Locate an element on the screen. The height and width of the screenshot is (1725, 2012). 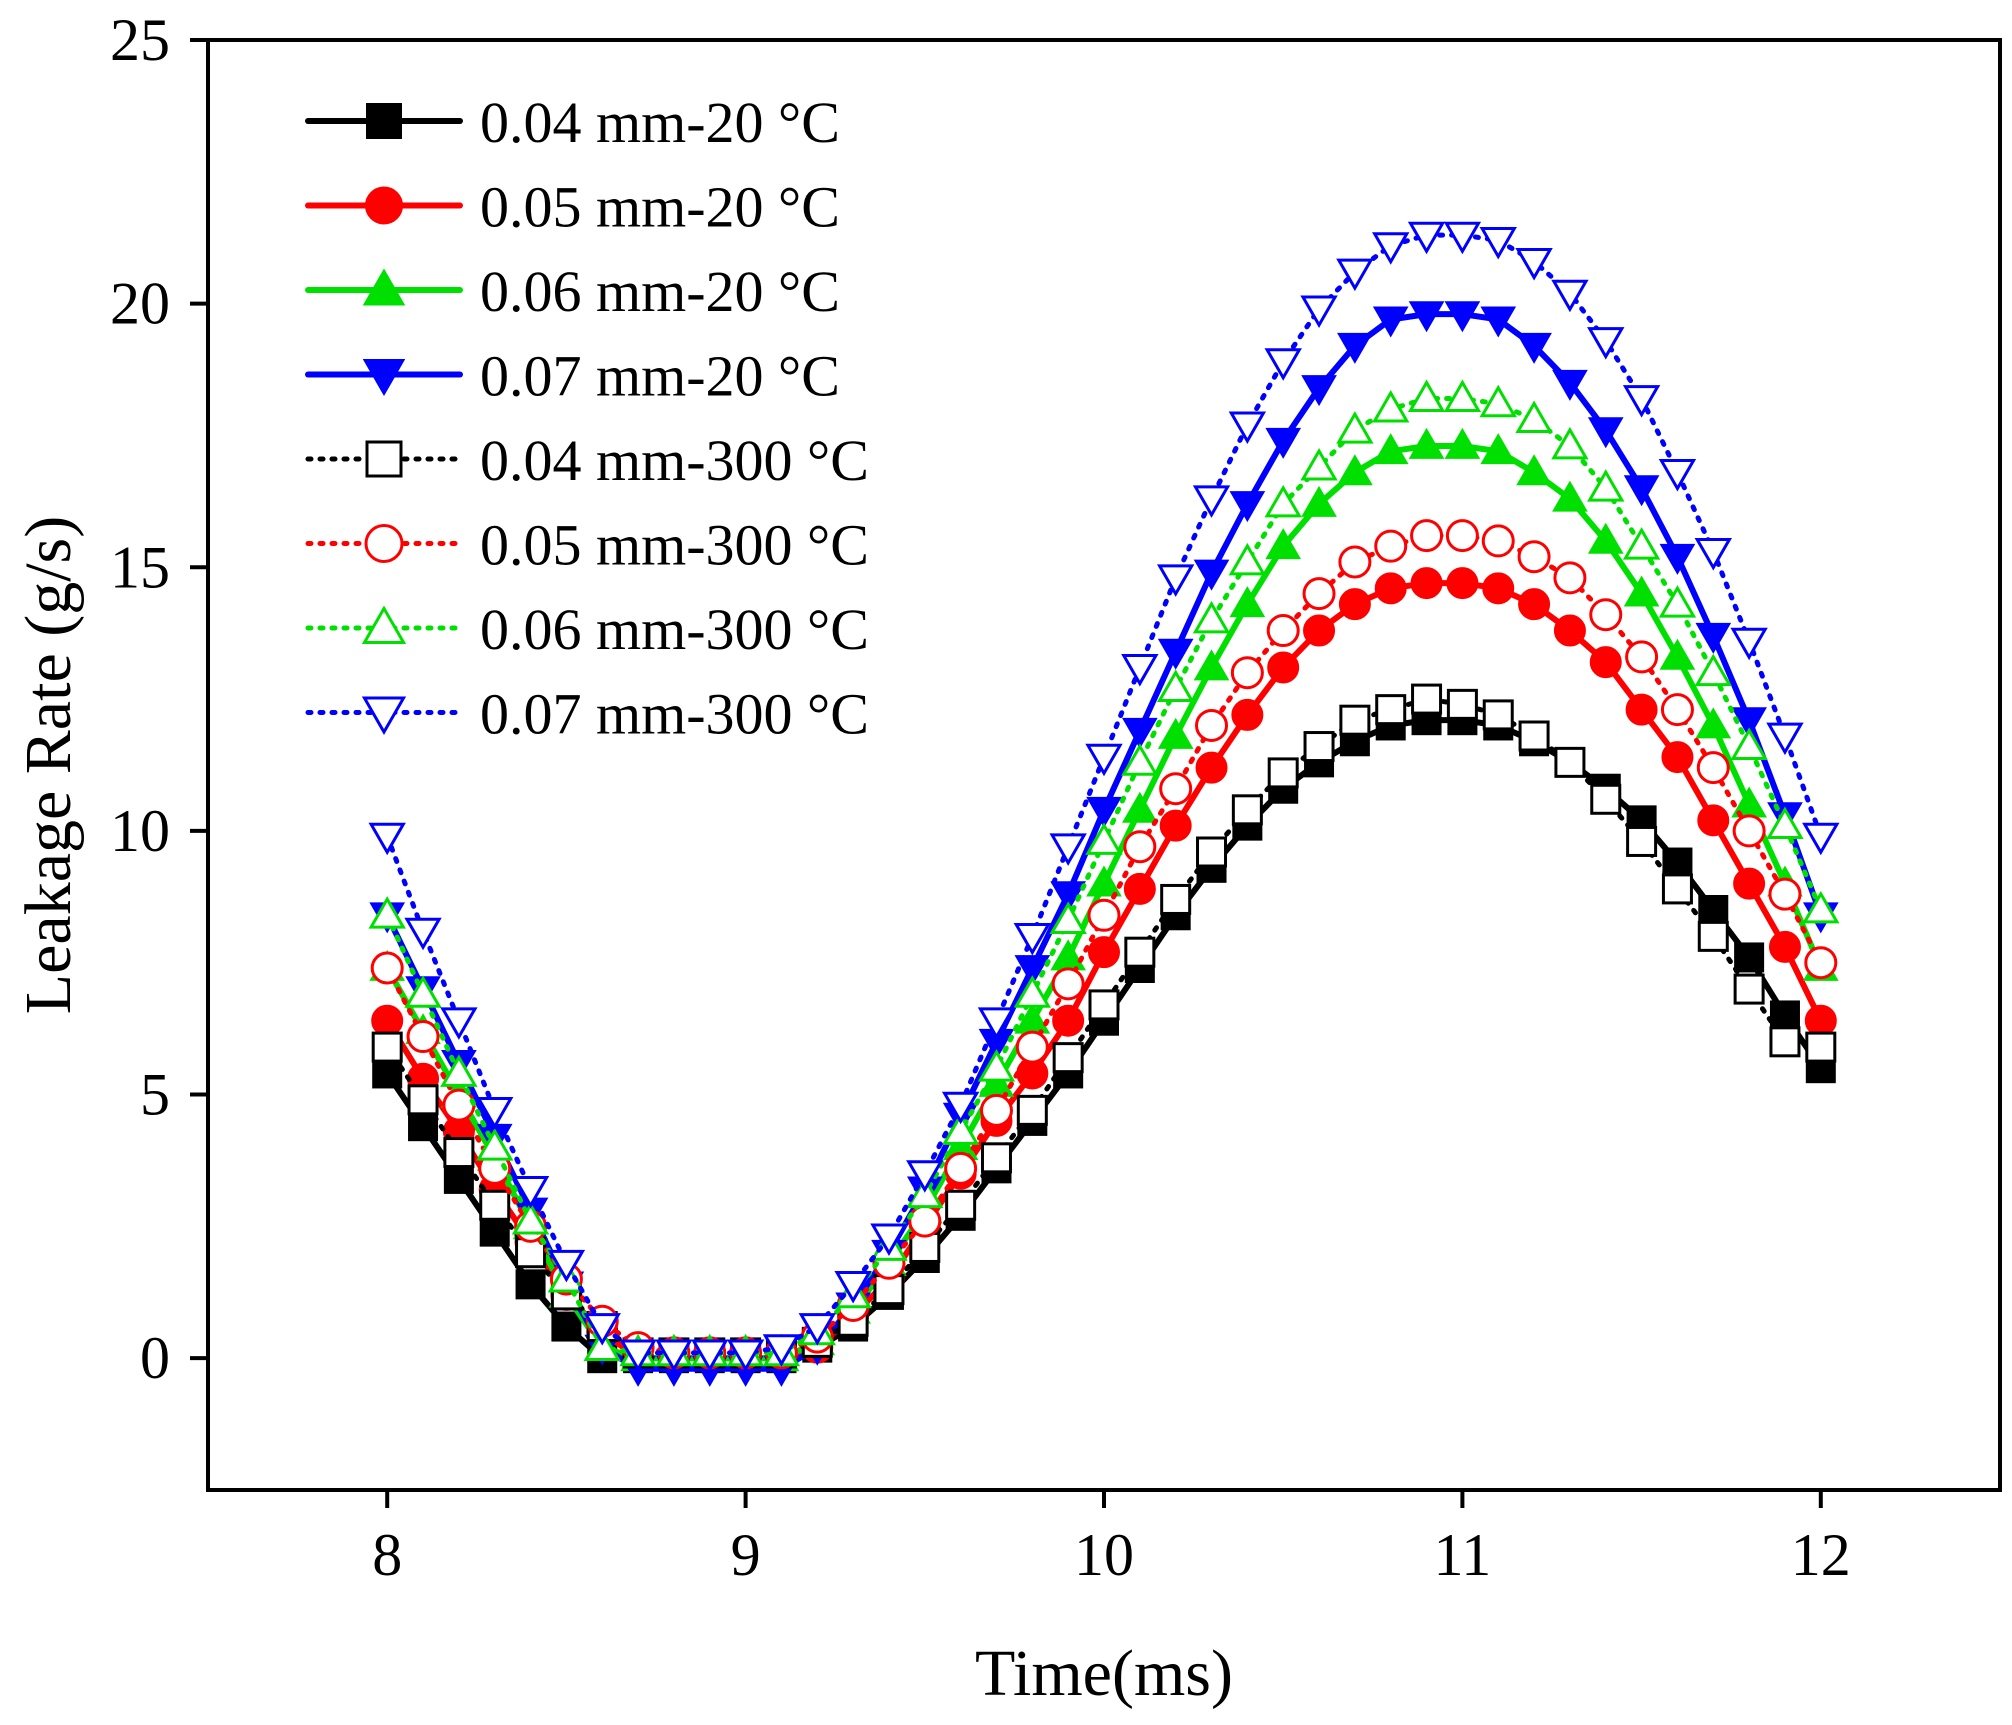
legend-label: 0.05 mm-20 °C is located at coordinates (660, 207).